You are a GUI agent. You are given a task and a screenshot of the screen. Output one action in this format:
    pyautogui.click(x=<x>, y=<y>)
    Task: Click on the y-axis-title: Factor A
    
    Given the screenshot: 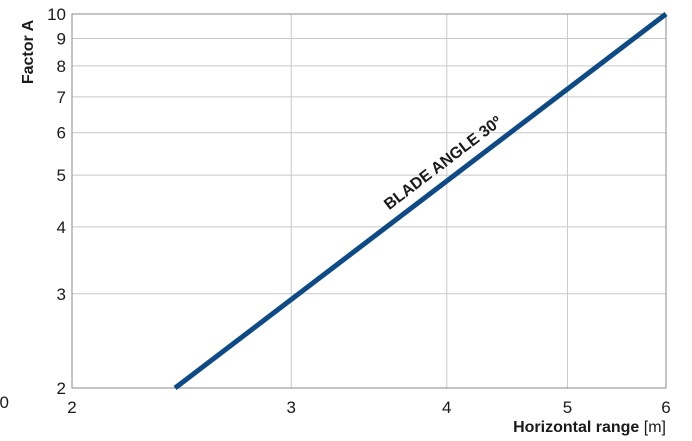 What is the action you would take?
    pyautogui.click(x=28, y=51)
    